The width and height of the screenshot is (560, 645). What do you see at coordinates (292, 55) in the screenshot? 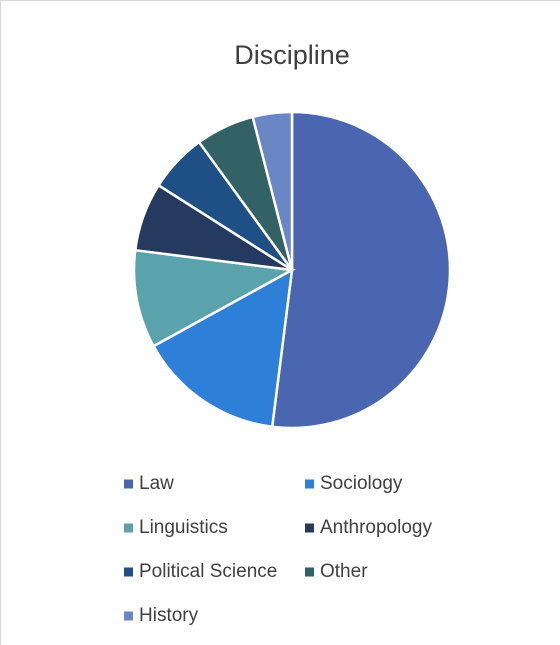
I see `chart-title: Discipline` at bounding box center [292, 55].